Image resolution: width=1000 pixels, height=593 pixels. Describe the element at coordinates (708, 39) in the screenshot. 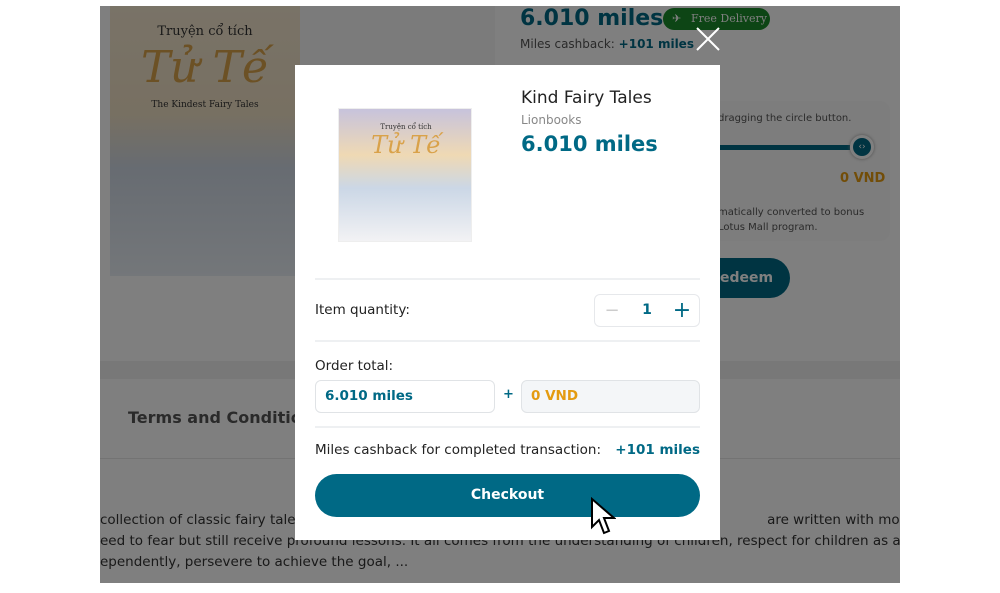

I see `close-icon` at that location.